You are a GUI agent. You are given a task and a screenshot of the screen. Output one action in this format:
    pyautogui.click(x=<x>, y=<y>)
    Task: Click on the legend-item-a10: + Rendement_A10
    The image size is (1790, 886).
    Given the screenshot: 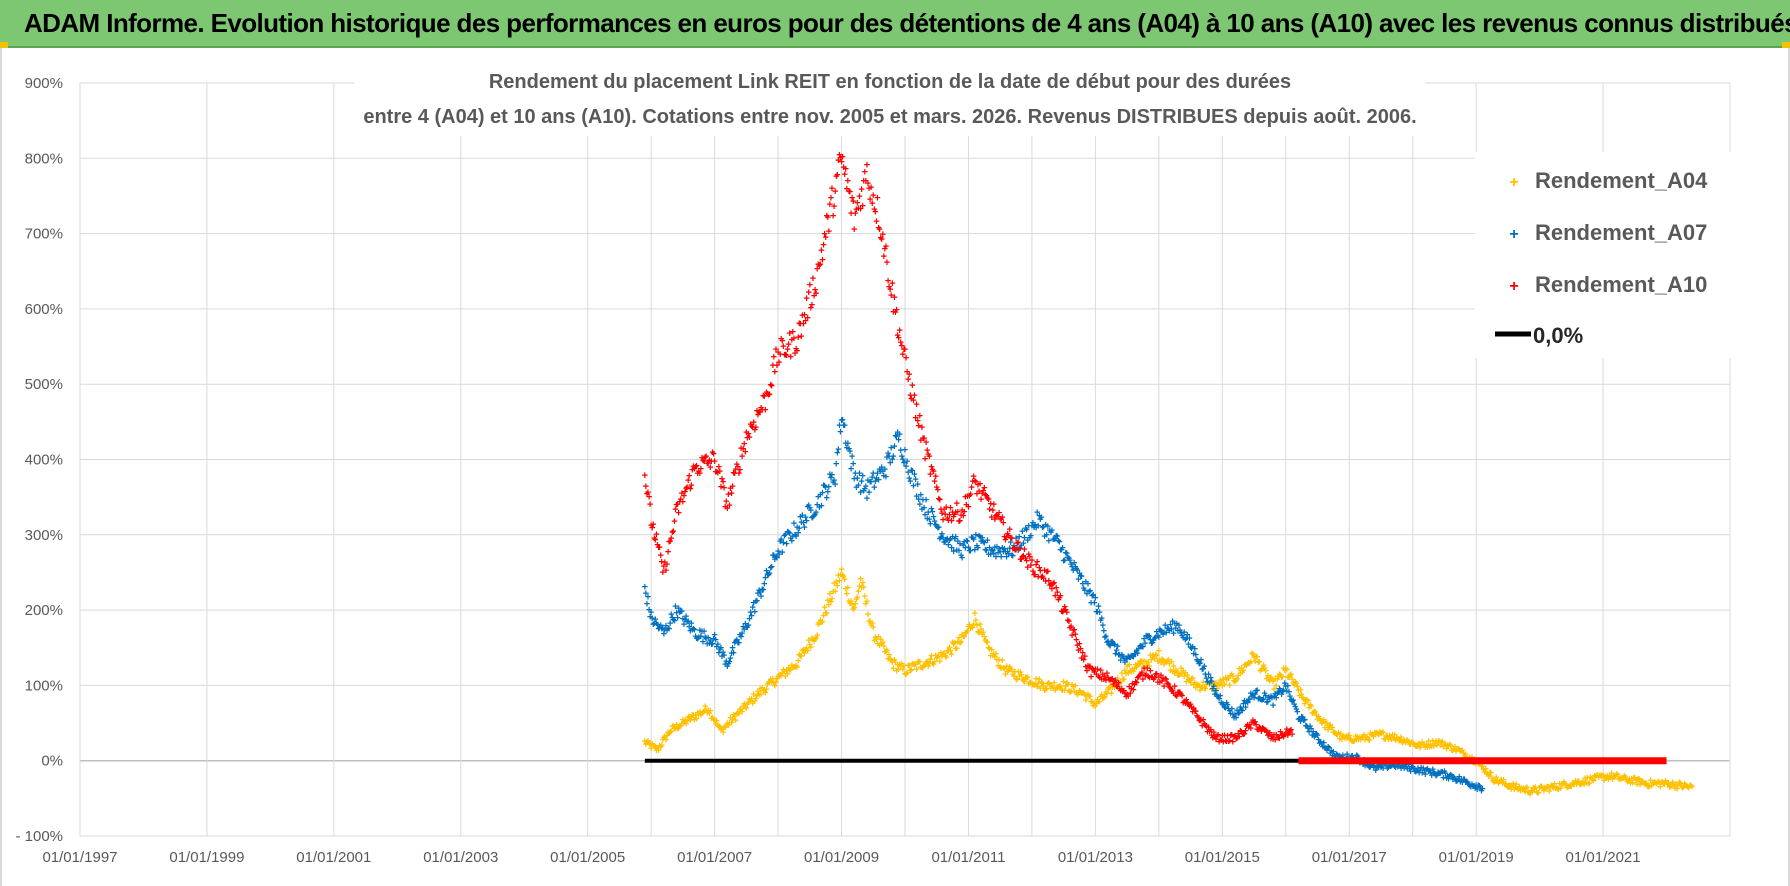 What is the action you would take?
    pyautogui.click(x=1608, y=284)
    